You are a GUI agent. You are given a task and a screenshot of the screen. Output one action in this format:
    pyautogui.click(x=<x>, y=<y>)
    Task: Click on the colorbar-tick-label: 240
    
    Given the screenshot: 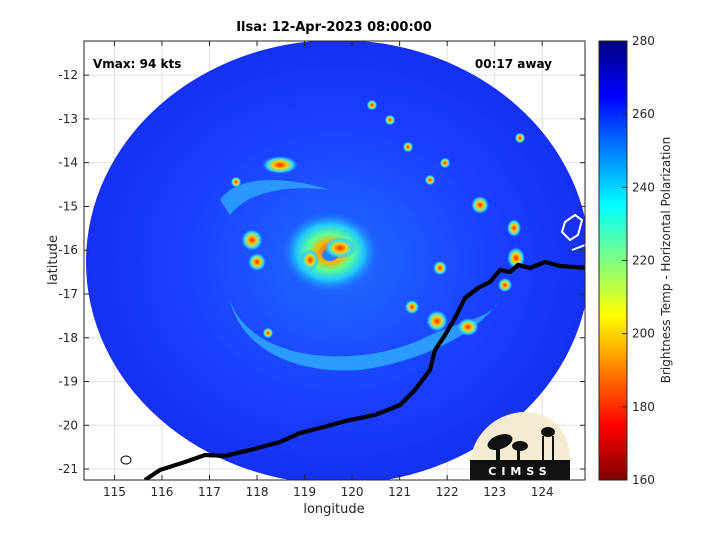 What is the action you would take?
    pyautogui.click(x=643, y=187)
    